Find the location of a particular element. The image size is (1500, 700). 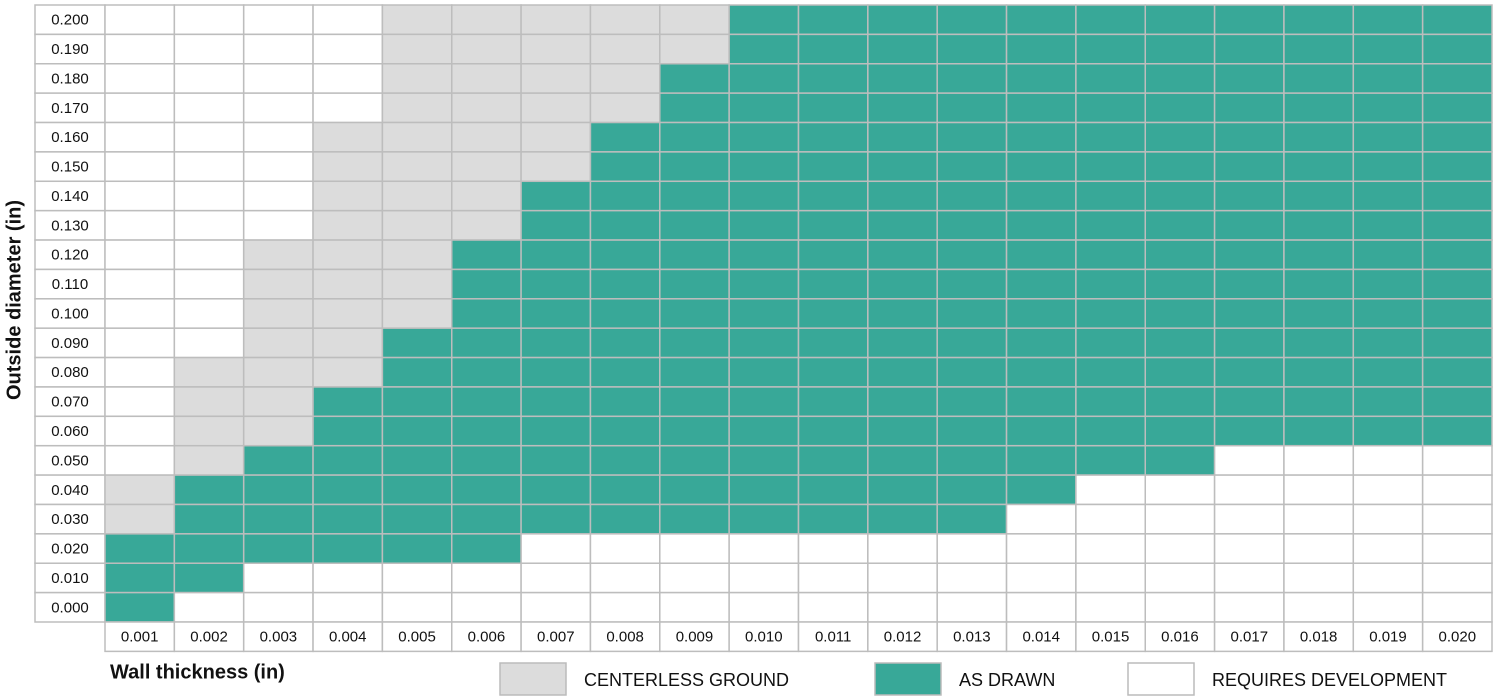

x-tick-label: 0.010 is located at coordinates (764, 637).